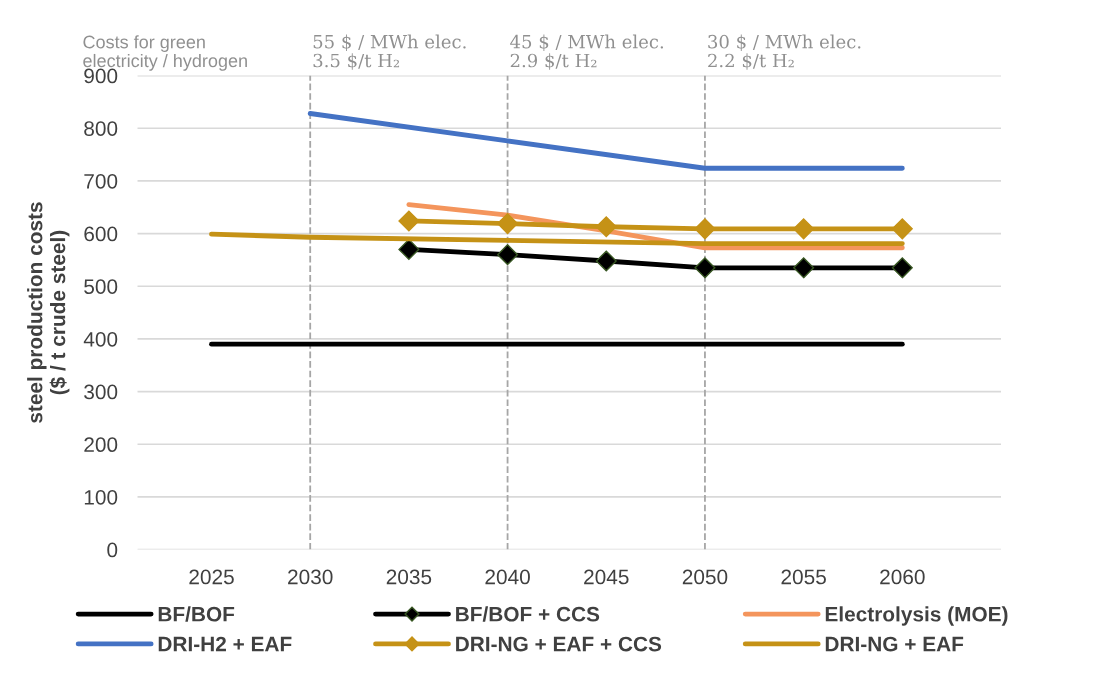  I want to click on legend-label: DRI-NG + EAF + CCS, so click(559, 644).